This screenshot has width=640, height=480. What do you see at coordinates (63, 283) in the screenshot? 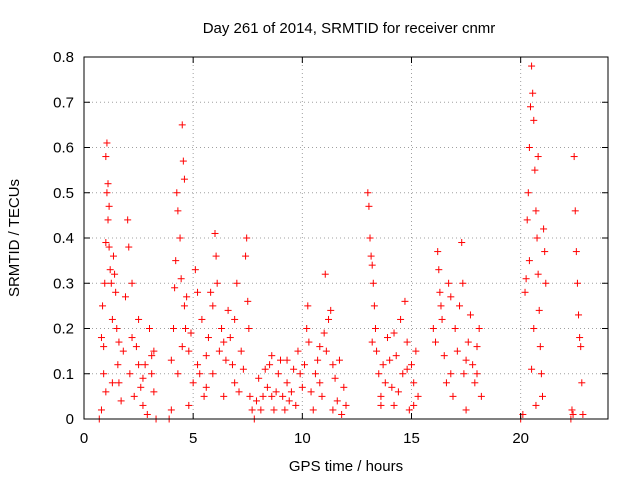
I see `y-tick-label: 0.3` at bounding box center [63, 283].